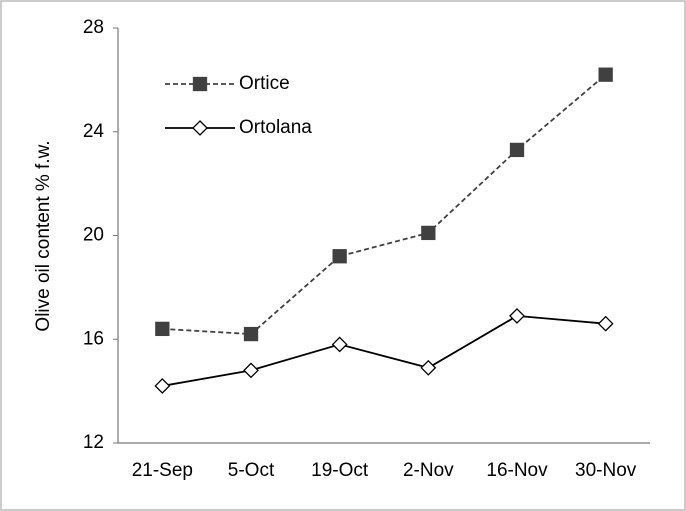 The image size is (686, 511). Describe the element at coordinates (93, 442) in the screenshot. I see `y-tick-label: 12` at that location.